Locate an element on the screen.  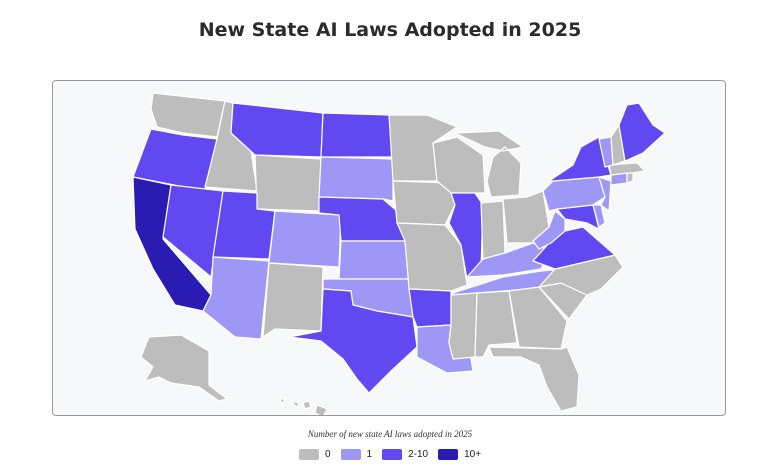
legend-item-0: 0 is located at coordinates (314, 454).